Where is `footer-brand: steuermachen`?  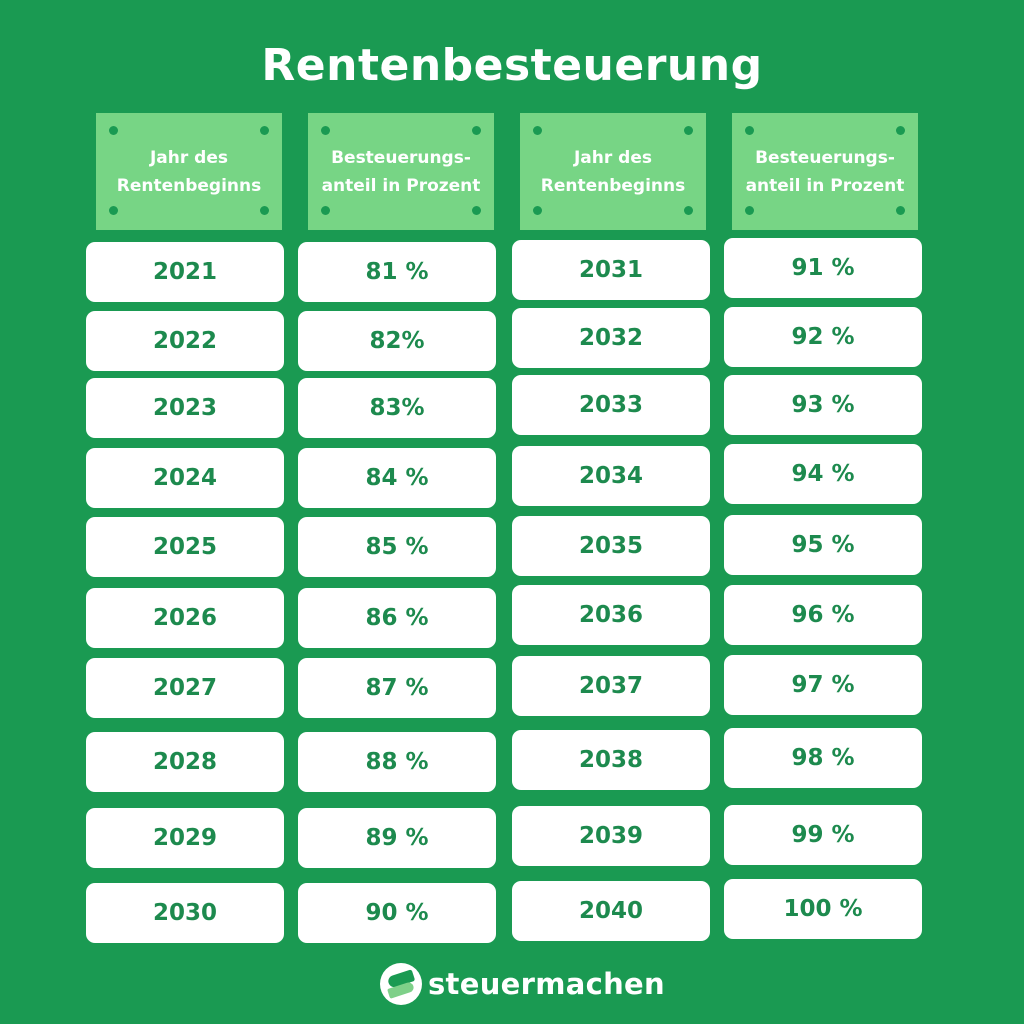 footer-brand: steuermachen is located at coordinates (522, 984).